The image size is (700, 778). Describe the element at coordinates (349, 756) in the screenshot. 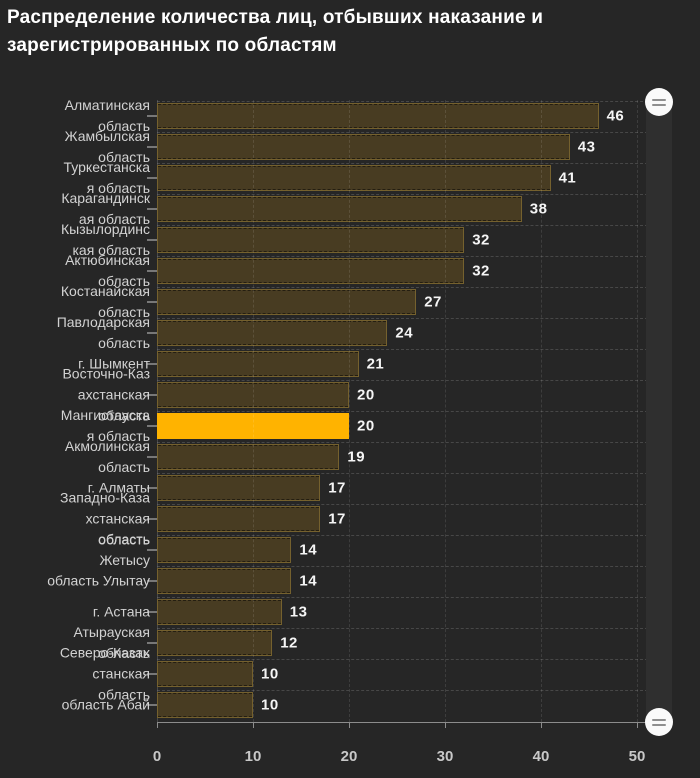

I see `x-axis-tick-label: 20` at that location.